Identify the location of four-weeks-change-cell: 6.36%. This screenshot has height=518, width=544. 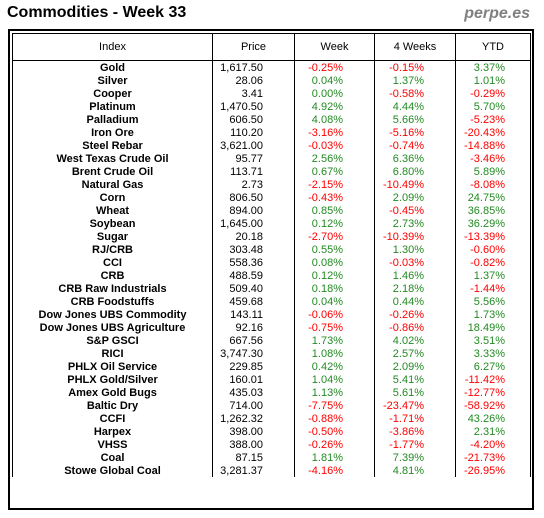
(415, 158).